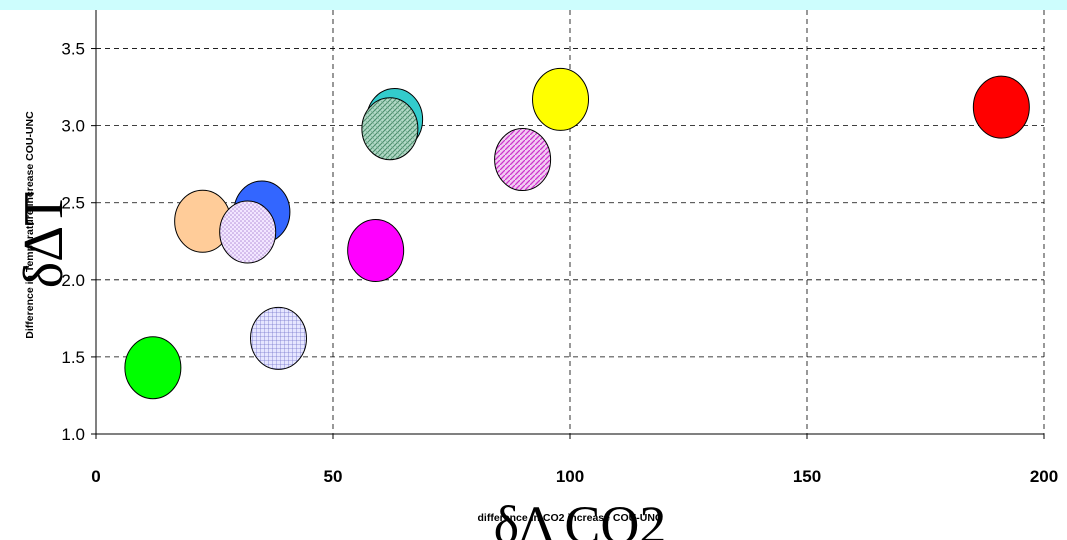 This screenshot has width=1067, height=540. Describe the element at coordinates (73, 280) in the screenshot. I see `y-tick-label: 2.0` at that location.